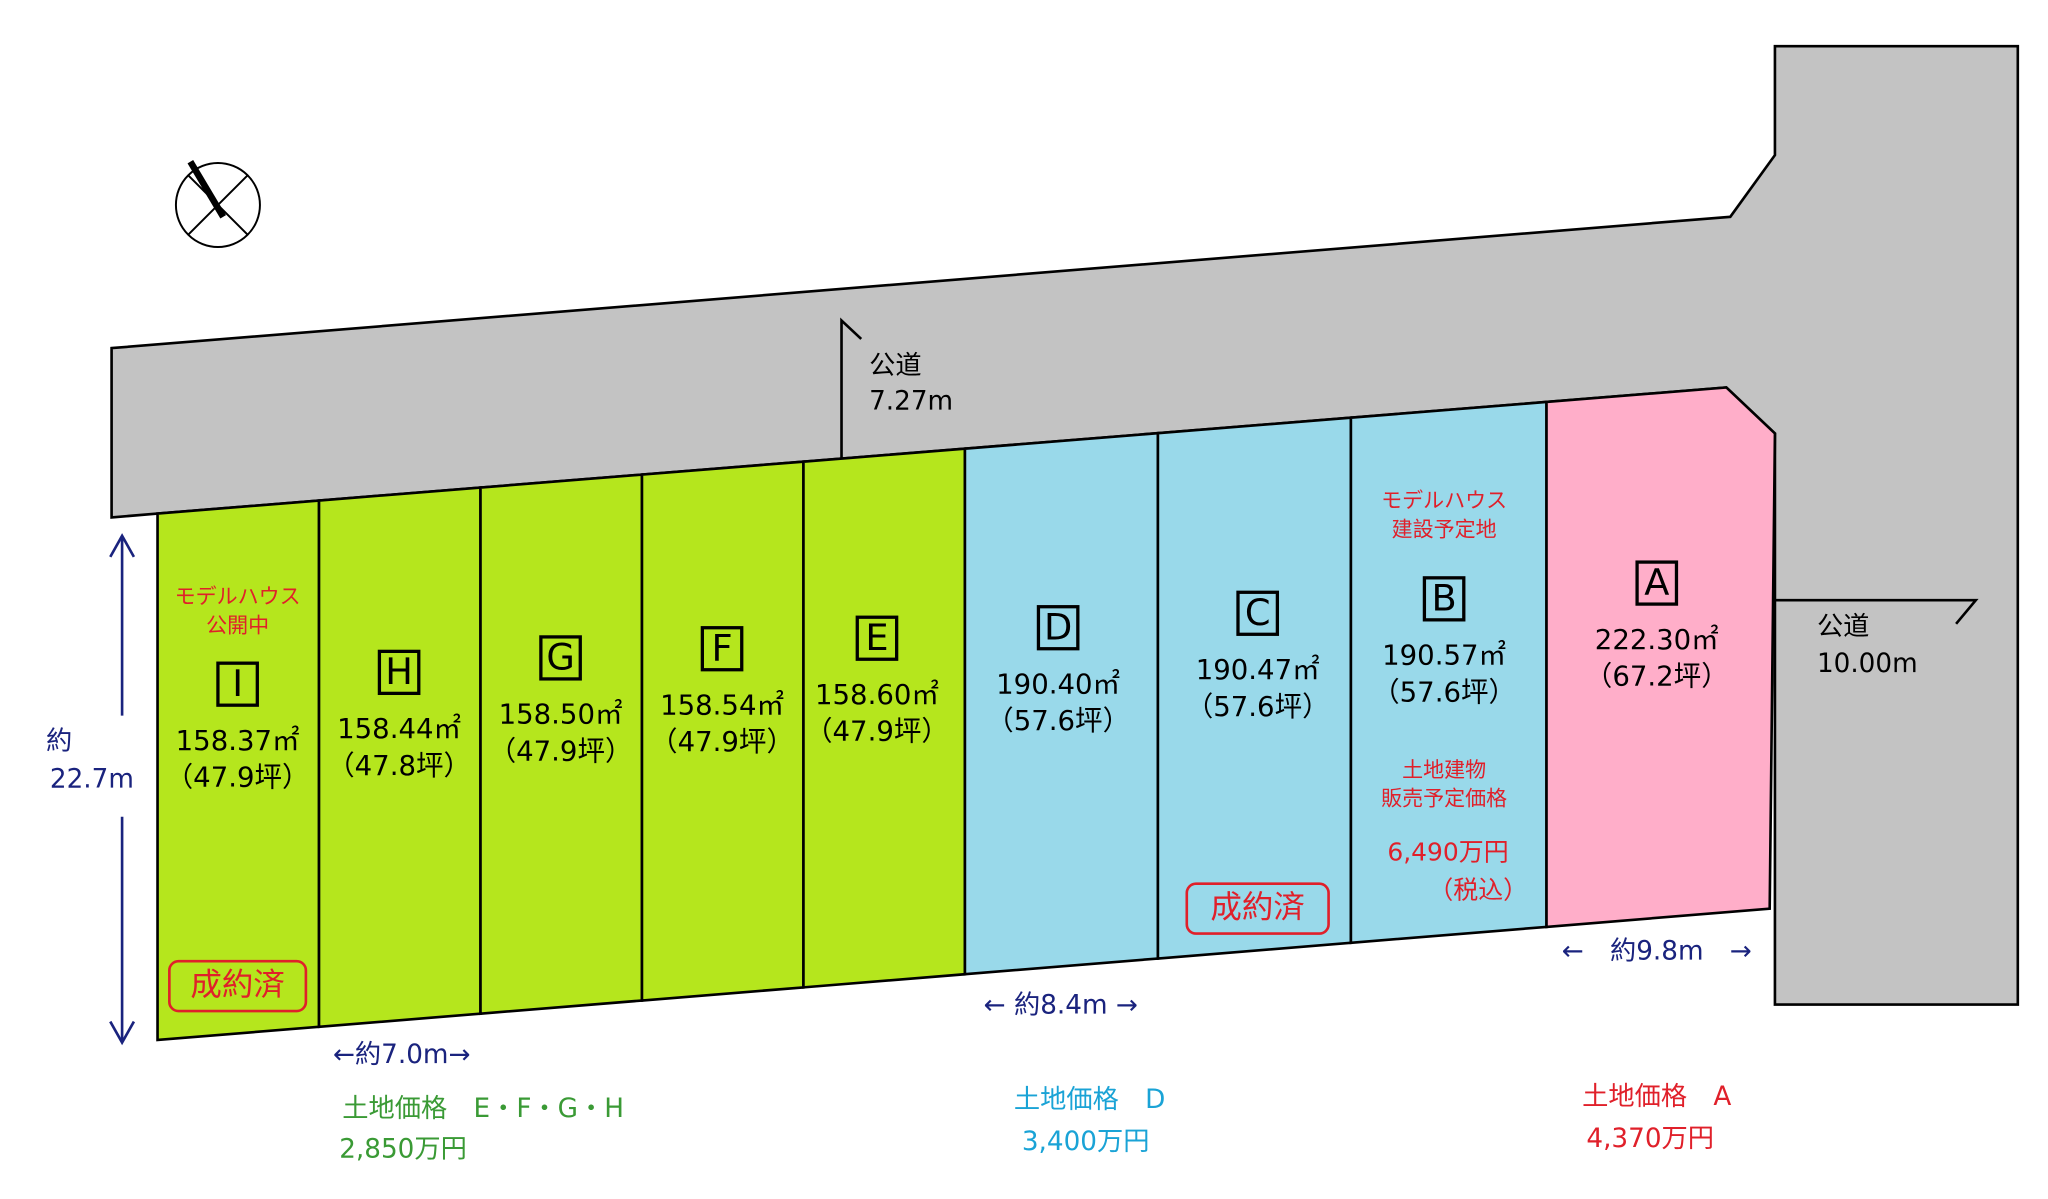  Describe the element at coordinates (1444, 770) in the screenshot. I see `sale-label: 土地建物` at that location.